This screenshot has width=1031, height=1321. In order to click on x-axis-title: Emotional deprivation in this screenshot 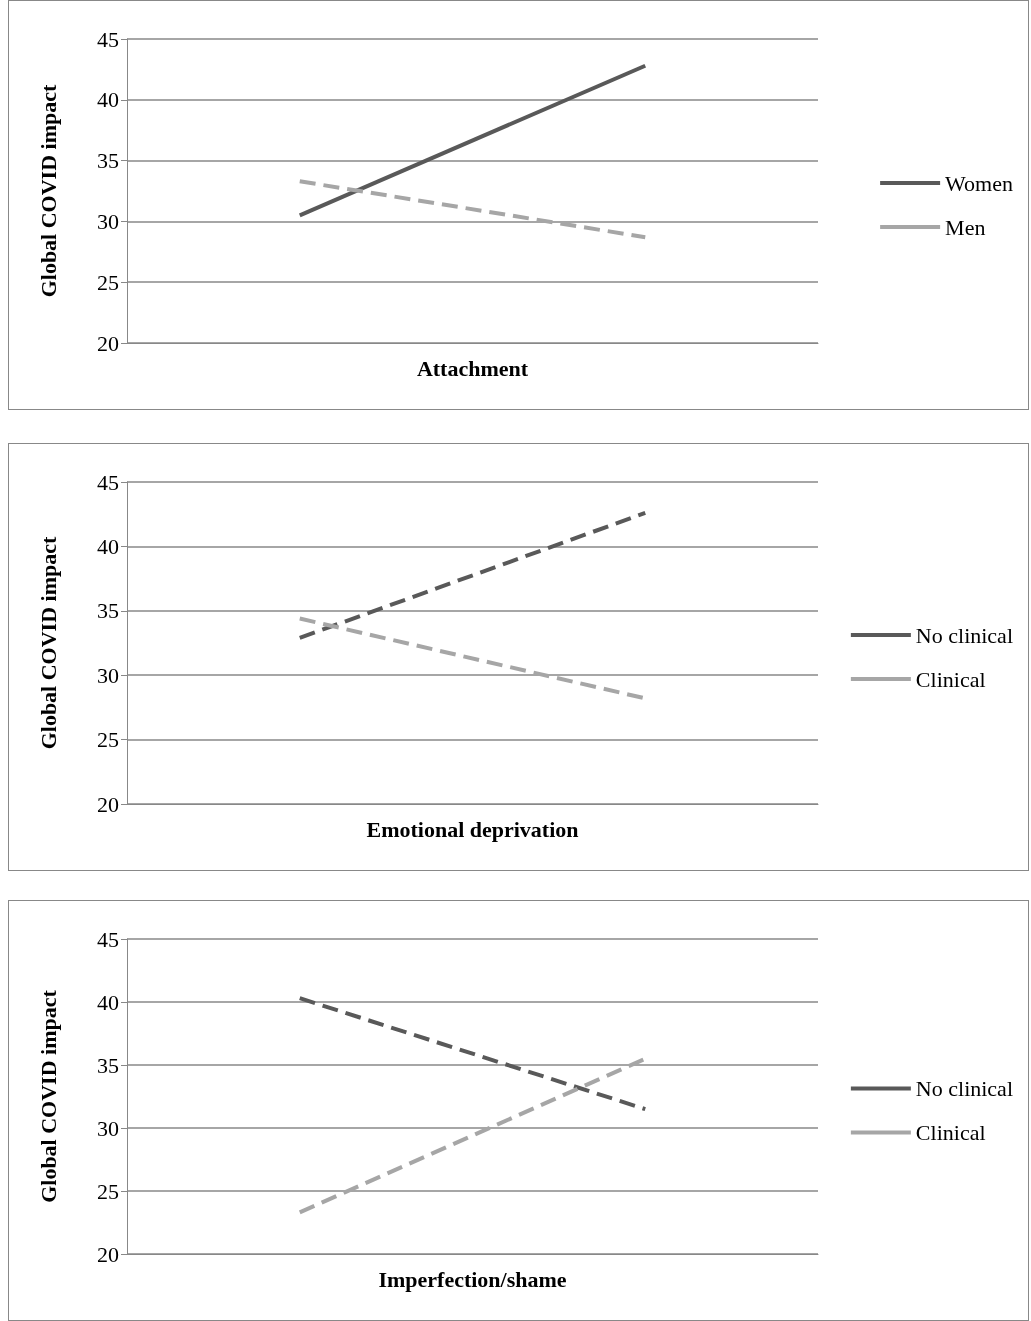, I will do `click(472, 829)`.